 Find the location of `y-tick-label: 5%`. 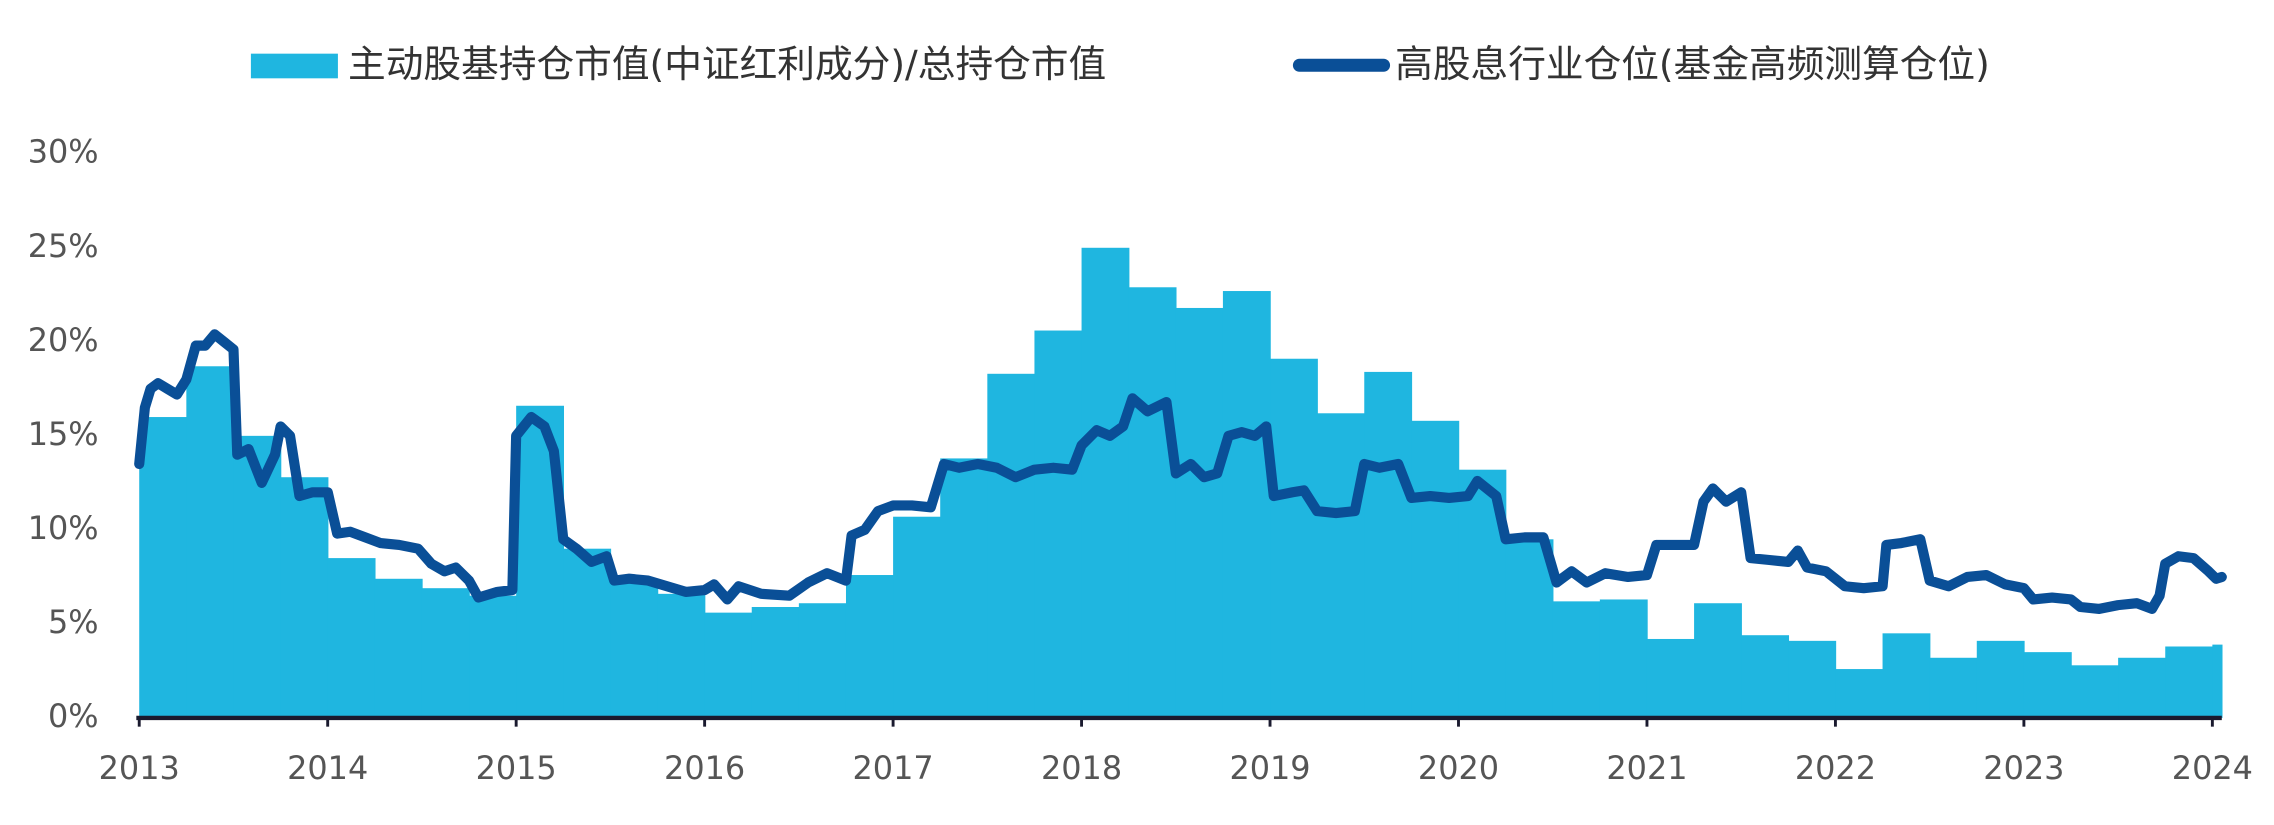

y-tick-label: 5% is located at coordinates (73, 622).